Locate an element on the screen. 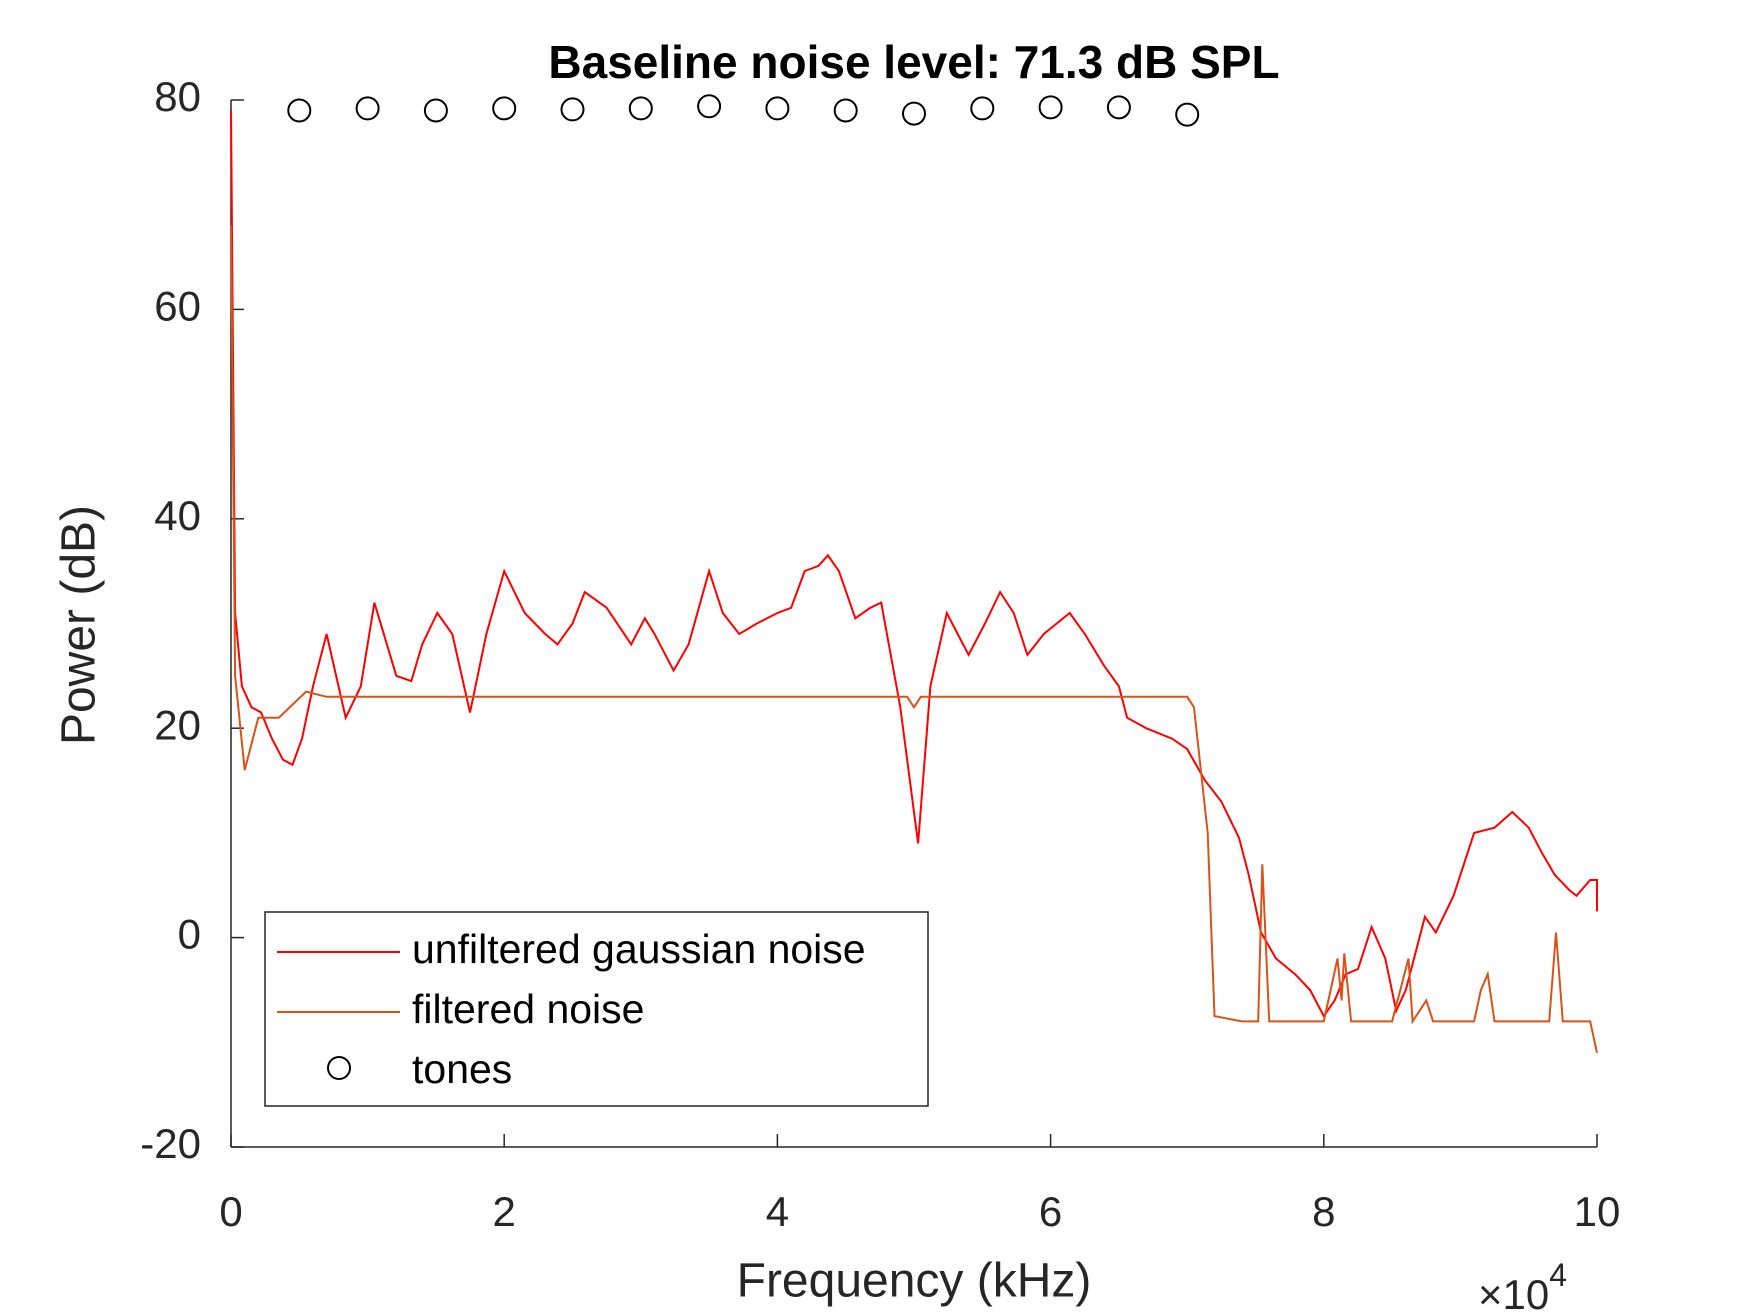 The width and height of the screenshot is (1750, 1313). y-tick-label: -20 is located at coordinates (170, 1143).